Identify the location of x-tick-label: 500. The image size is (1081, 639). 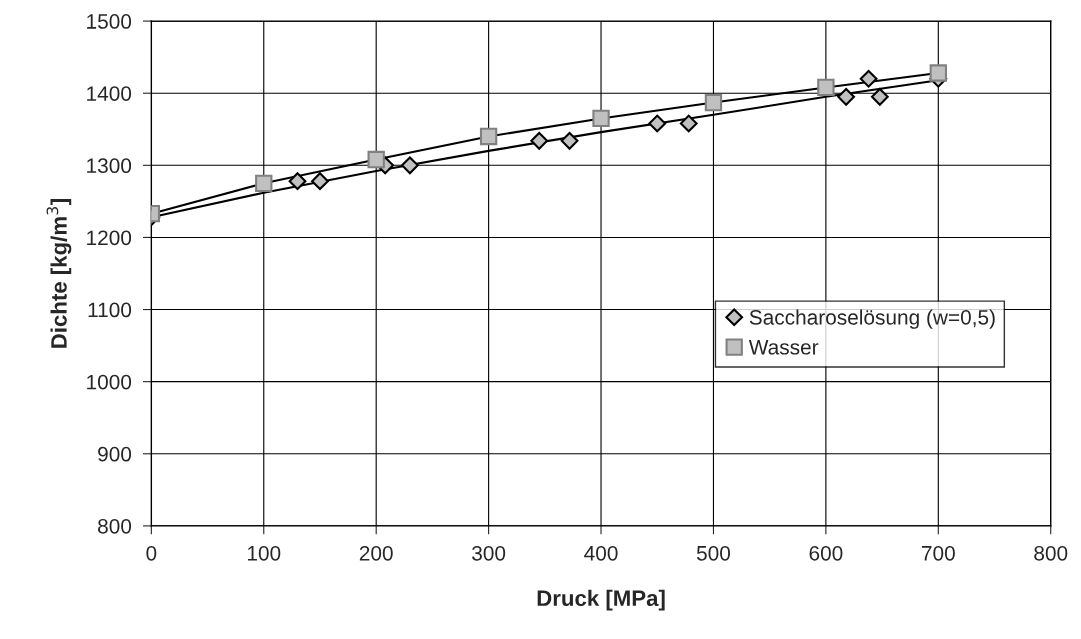
(713, 553).